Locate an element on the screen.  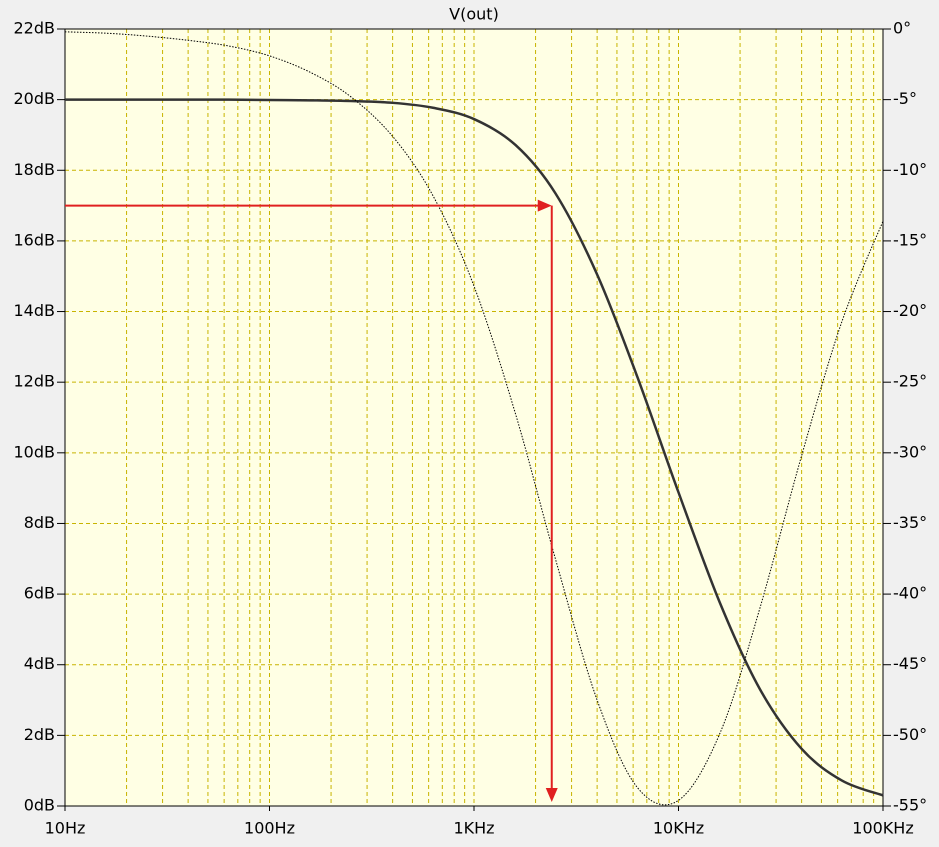
x-tick-label: 10Hz is located at coordinates (65, 828).